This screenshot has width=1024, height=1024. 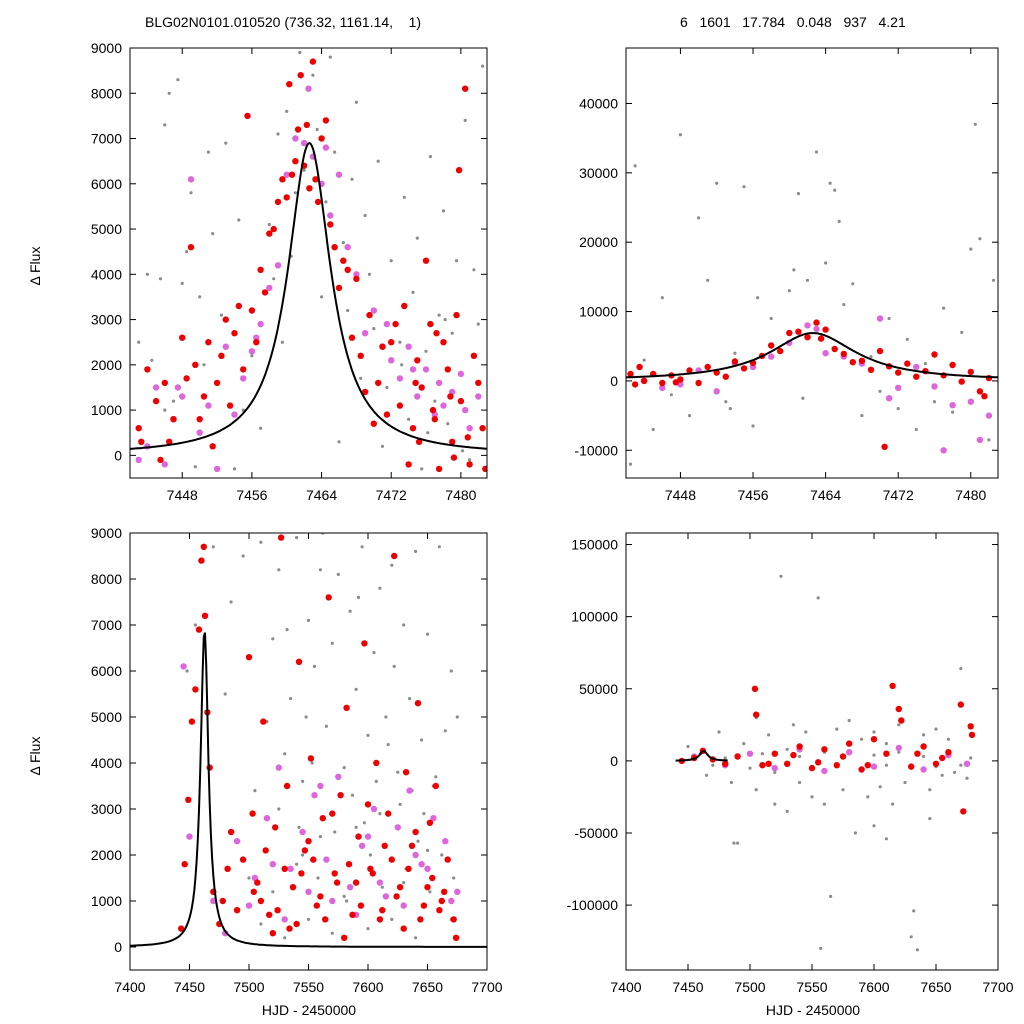 What do you see at coordinates (596, 833) in the screenshot?
I see `y-tick-label: -50000` at bounding box center [596, 833].